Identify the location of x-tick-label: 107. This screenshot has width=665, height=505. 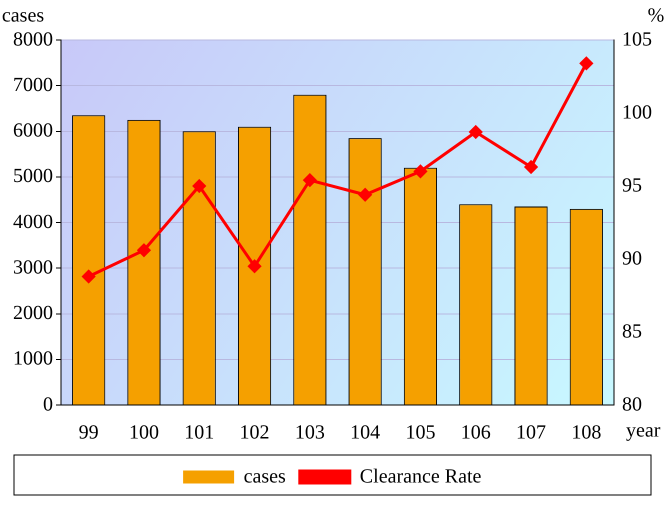
(531, 432).